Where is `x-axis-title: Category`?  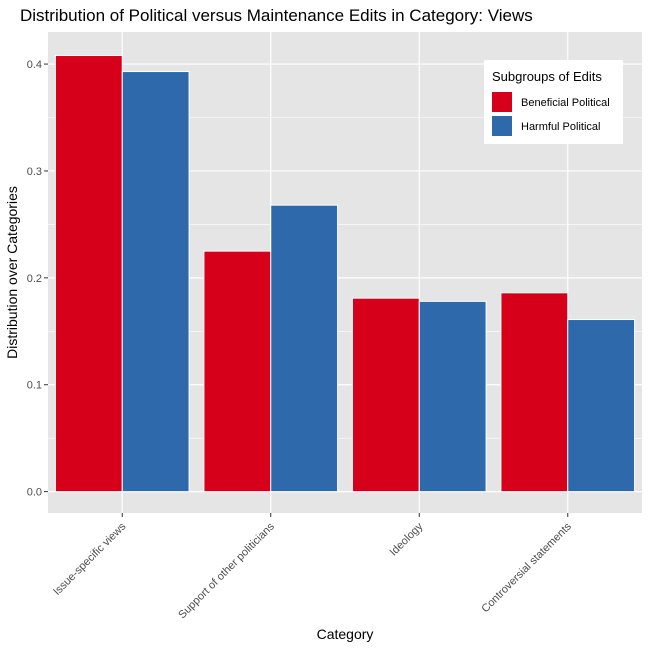 x-axis-title: Category is located at coordinates (345, 634).